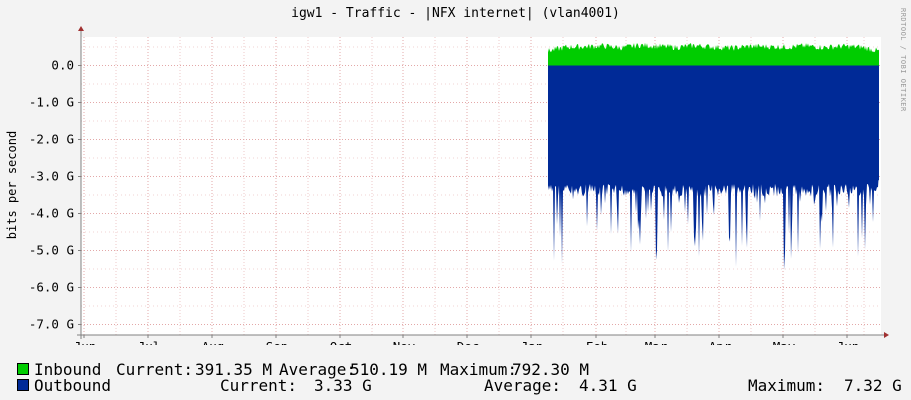 The height and width of the screenshot is (400, 911). Describe the element at coordinates (51, 139) in the screenshot. I see `y-tick-label: -2.0 G` at that location.